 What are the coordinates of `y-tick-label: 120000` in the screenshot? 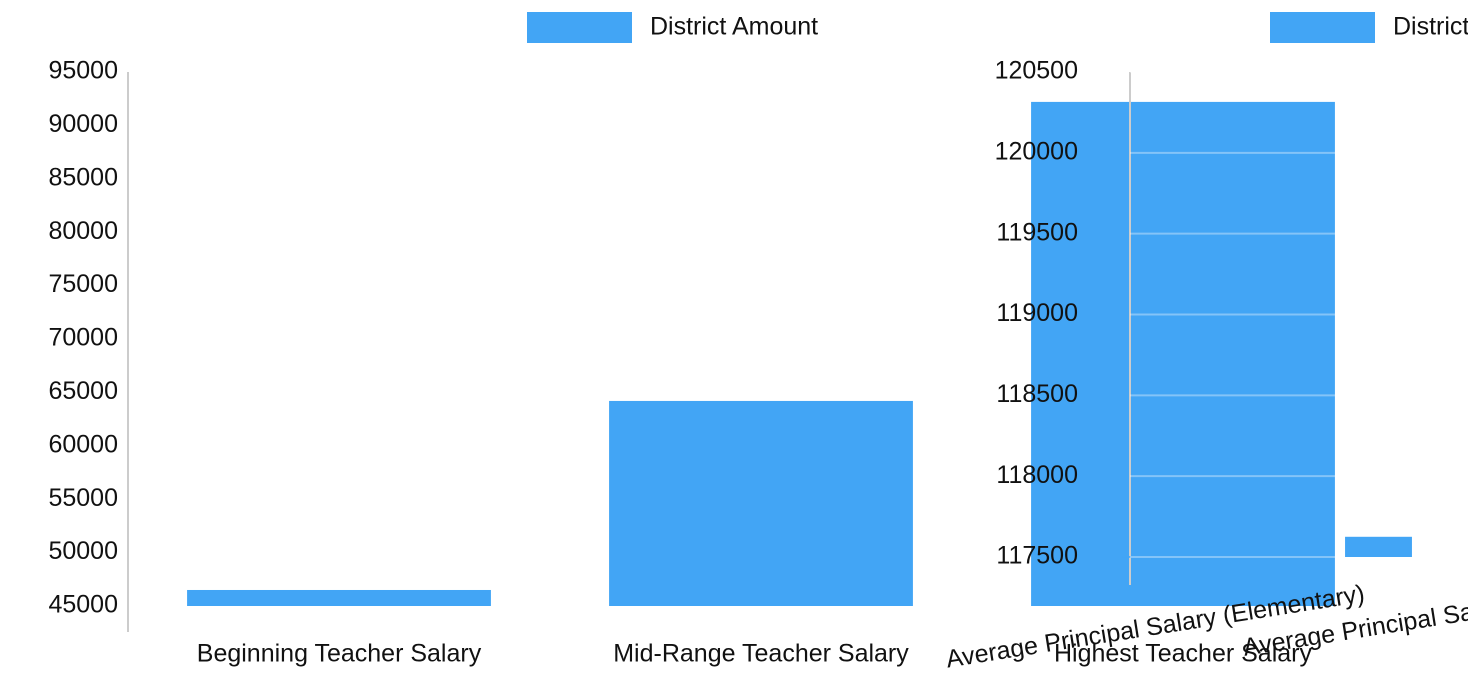 It's located at (1036, 151).